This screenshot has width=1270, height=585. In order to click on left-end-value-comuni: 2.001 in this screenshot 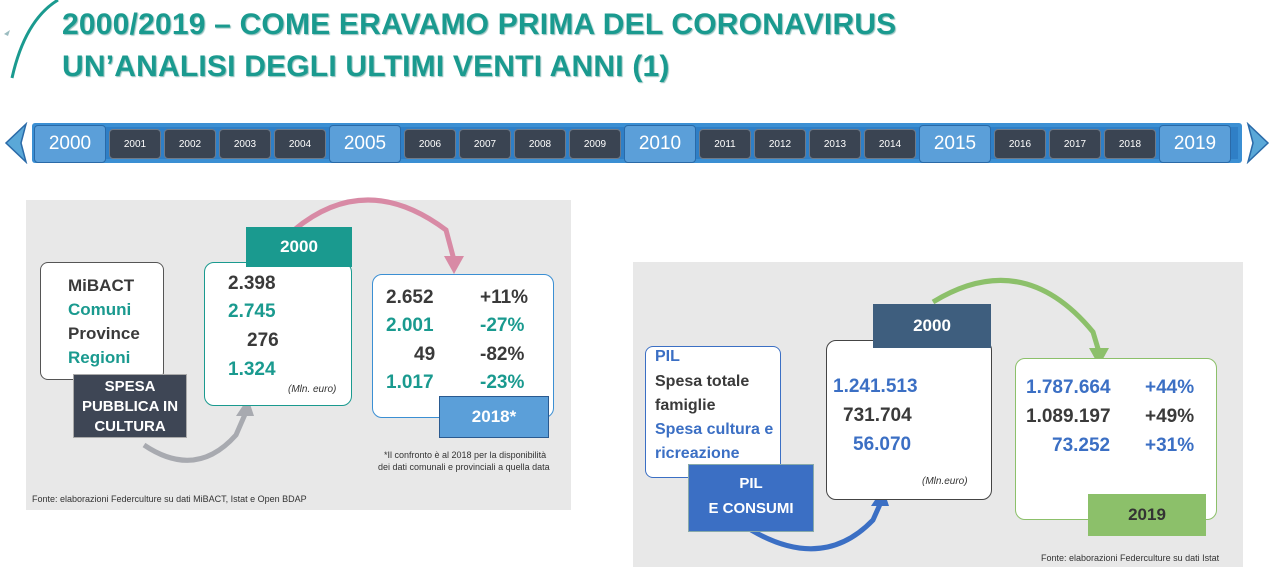, I will do `click(410, 325)`.